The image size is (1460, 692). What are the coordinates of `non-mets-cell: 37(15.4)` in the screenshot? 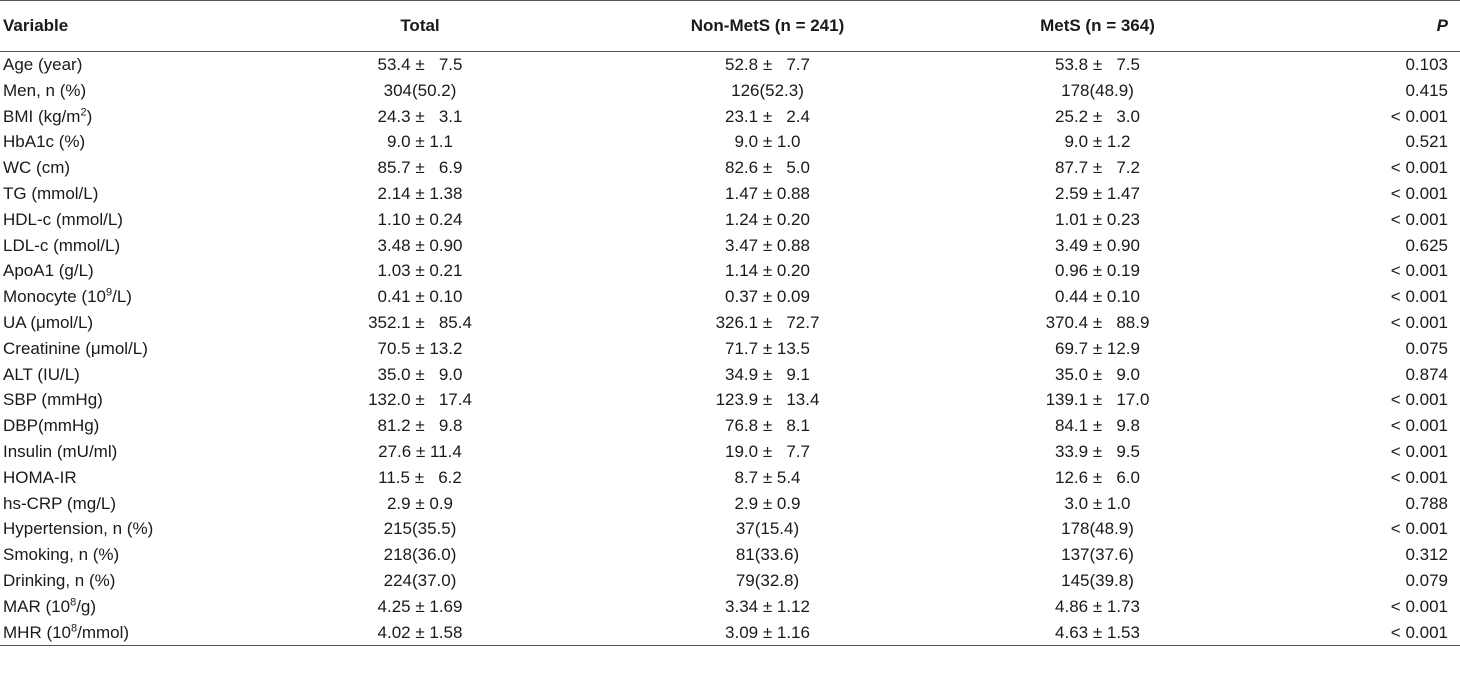 It's located at (767, 529).